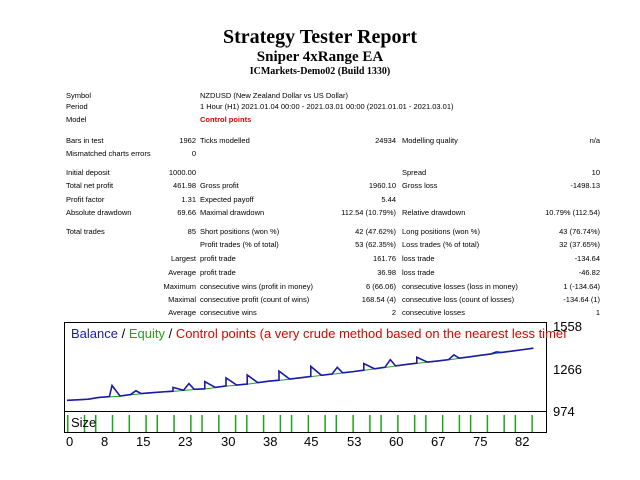 This screenshot has height=480, width=640. What do you see at coordinates (218, 258) in the screenshot?
I see `lprofit-label: profit trade` at bounding box center [218, 258].